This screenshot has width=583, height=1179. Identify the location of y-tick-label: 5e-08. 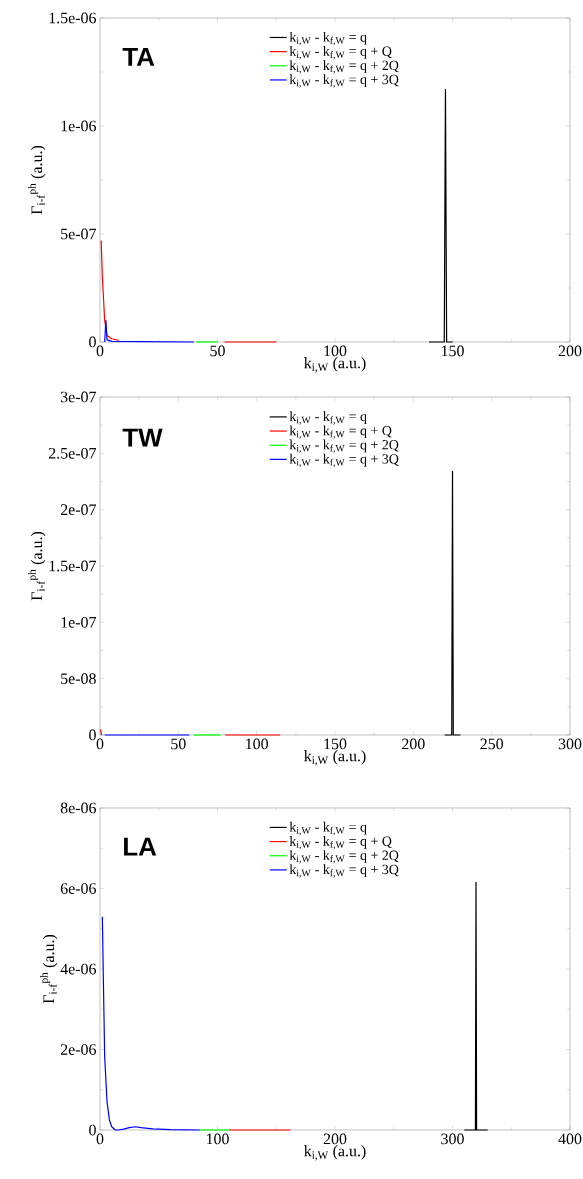
(78, 679).